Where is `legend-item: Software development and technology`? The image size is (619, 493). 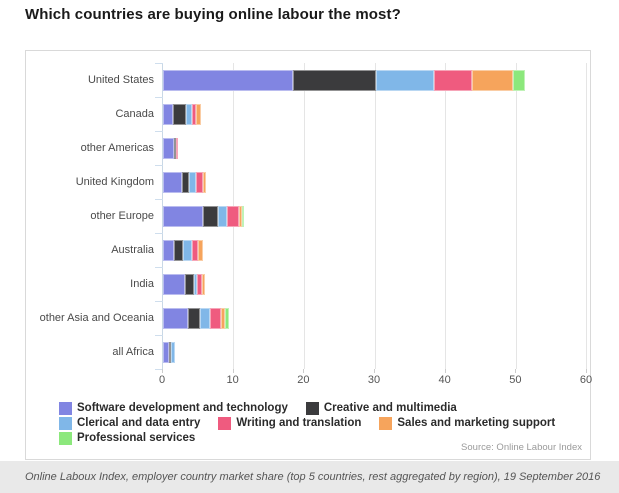 legend-item: Software development and technology is located at coordinates (173, 408).